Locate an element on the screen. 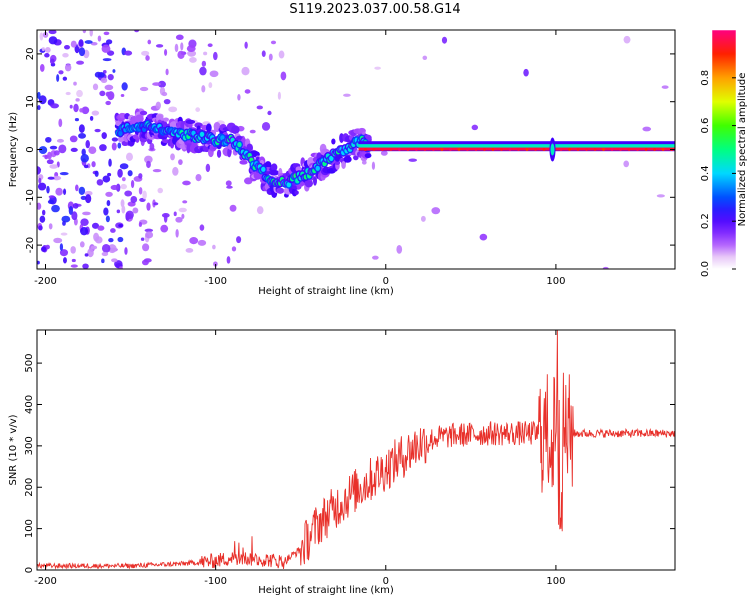 The height and width of the screenshot is (600, 750). y-tick-label: 10 is located at coordinates (30, 101).